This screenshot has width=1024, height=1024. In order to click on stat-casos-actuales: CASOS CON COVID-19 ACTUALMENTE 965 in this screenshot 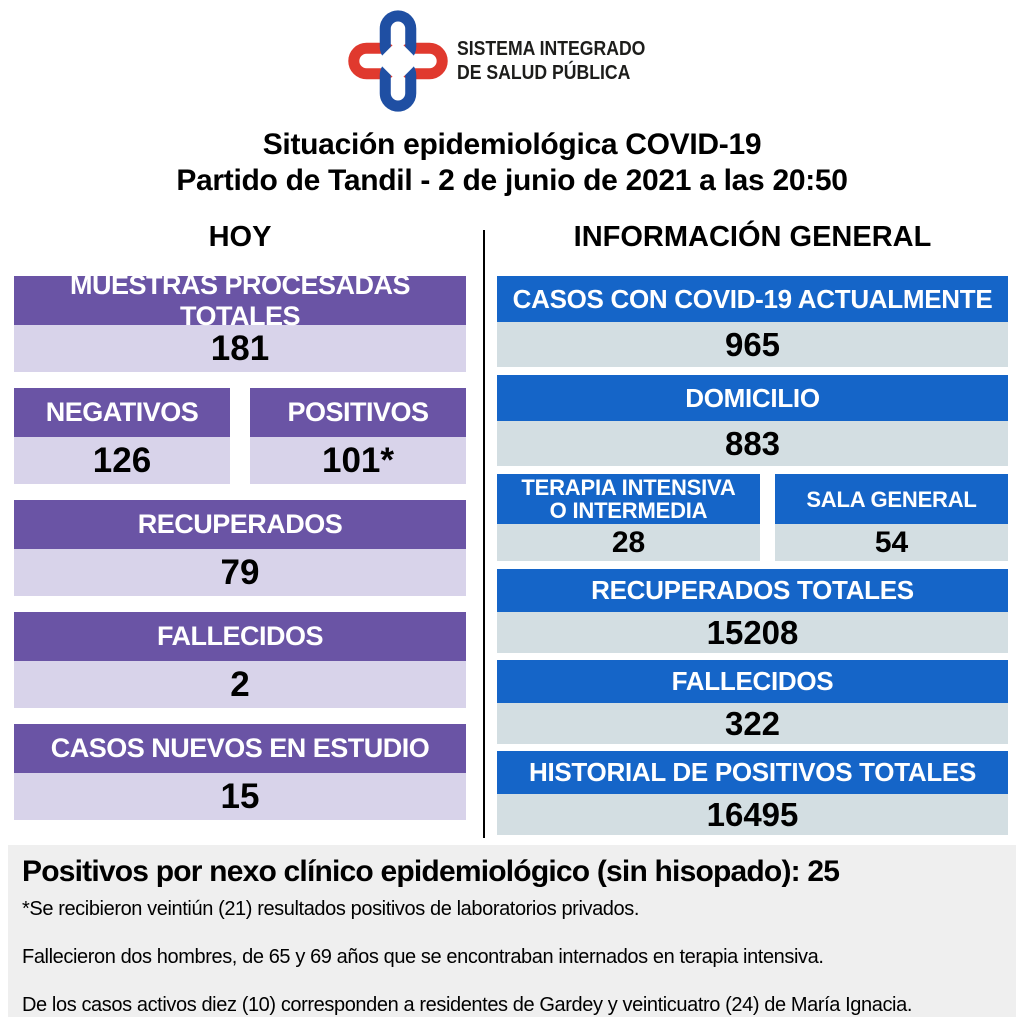, I will do `click(752, 321)`.